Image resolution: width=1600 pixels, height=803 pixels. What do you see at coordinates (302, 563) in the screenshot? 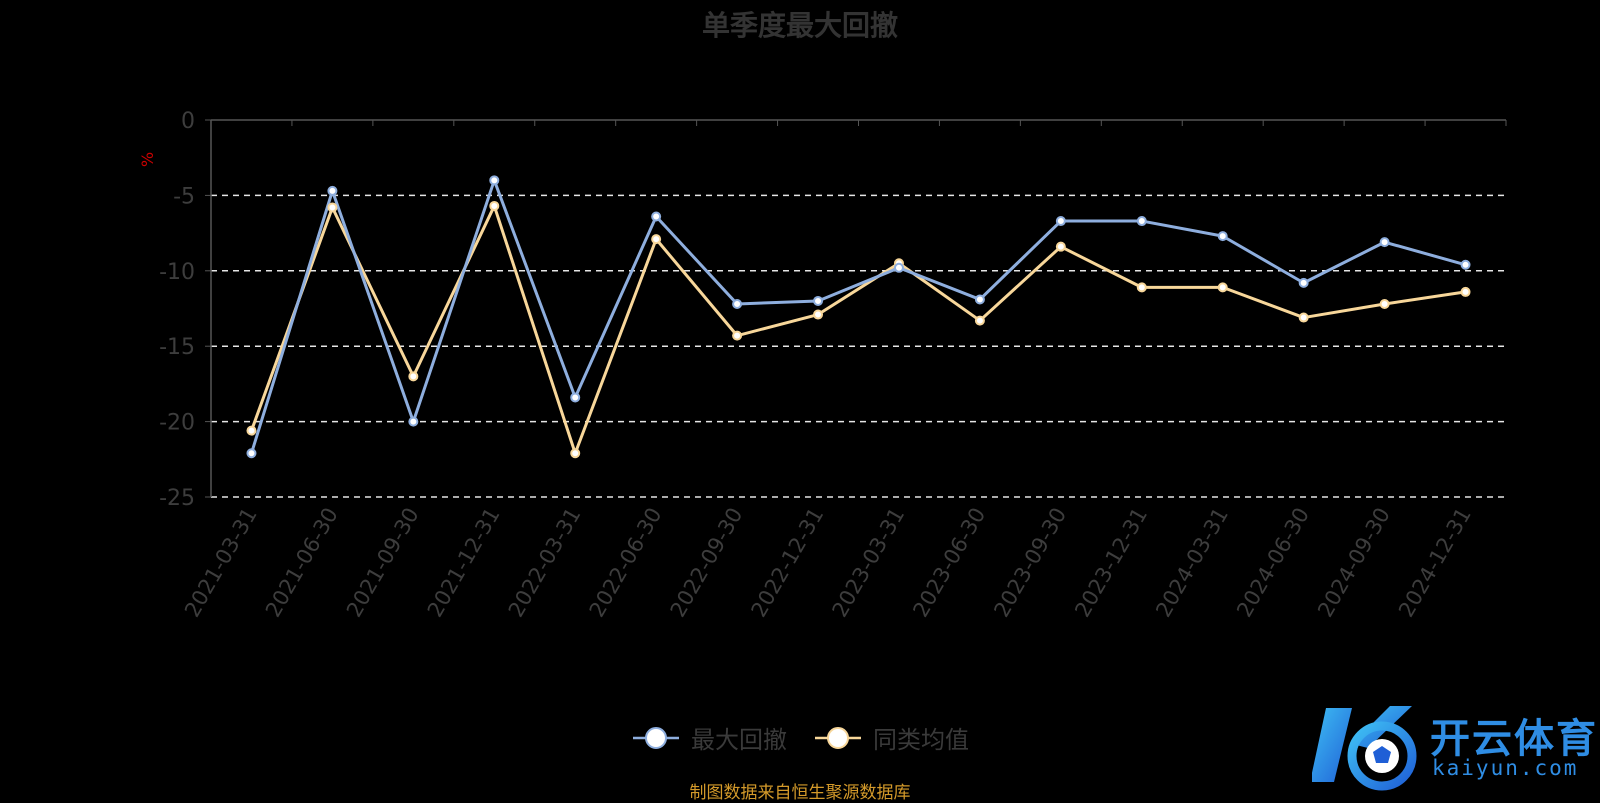
I see `x-tick-label: 2021-06-30` at bounding box center [302, 563].